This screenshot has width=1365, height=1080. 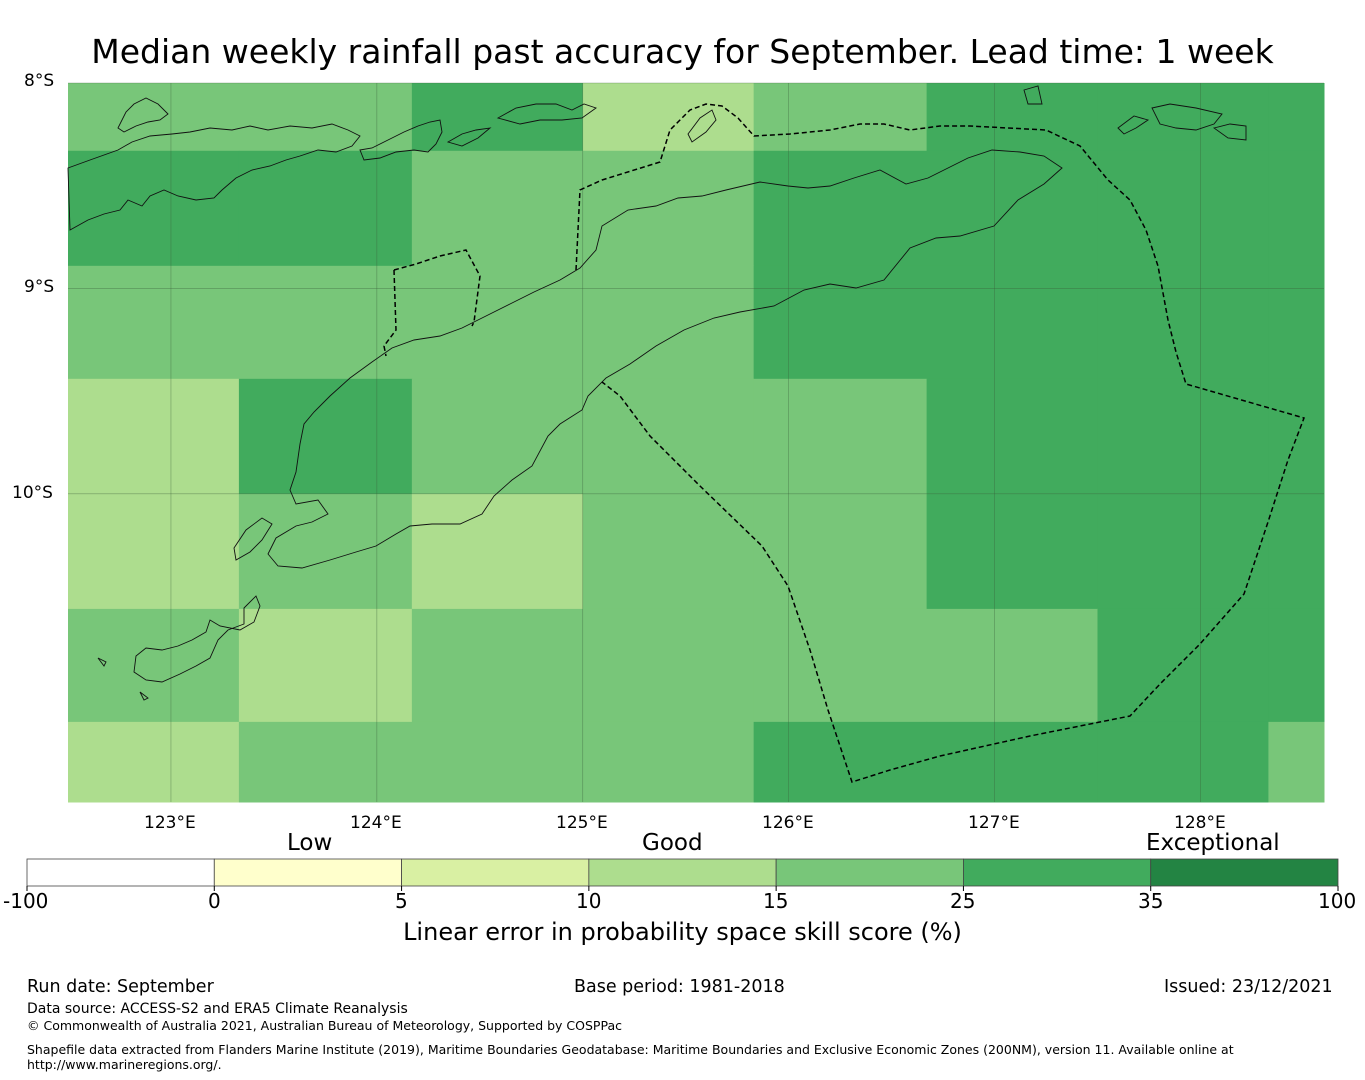 I want to click on colorbar-tick-label: -100, so click(x=26, y=901).